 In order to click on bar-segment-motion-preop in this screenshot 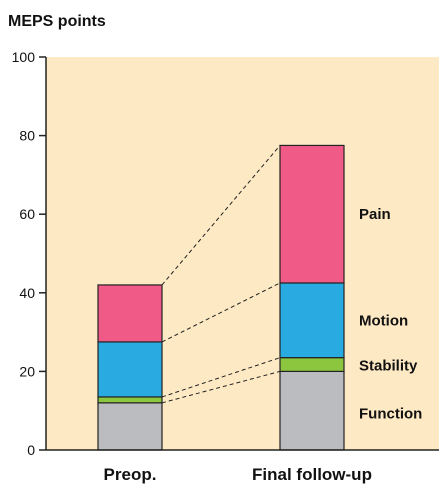, I will do `click(130, 369)`.